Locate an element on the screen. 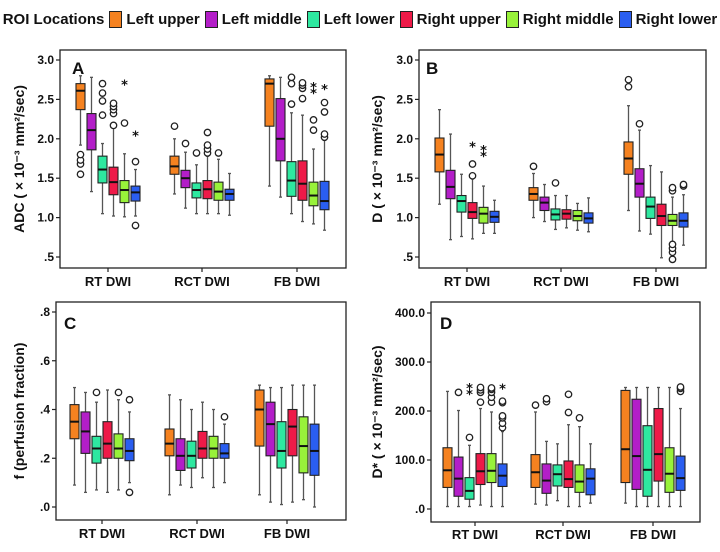  y-axis-title: D ( × 10⁻³ mm²/sec) is located at coordinates (377, 159).